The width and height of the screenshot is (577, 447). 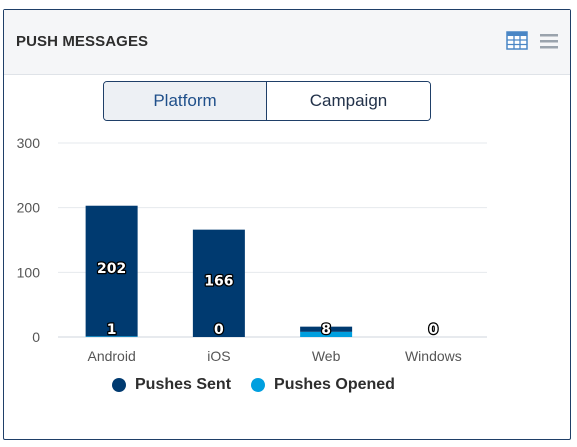 What do you see at coordinates (112, 330) in the screenshot?
I see `data-label-pushes-opened-android: 1` at bounding box center [112, 330].